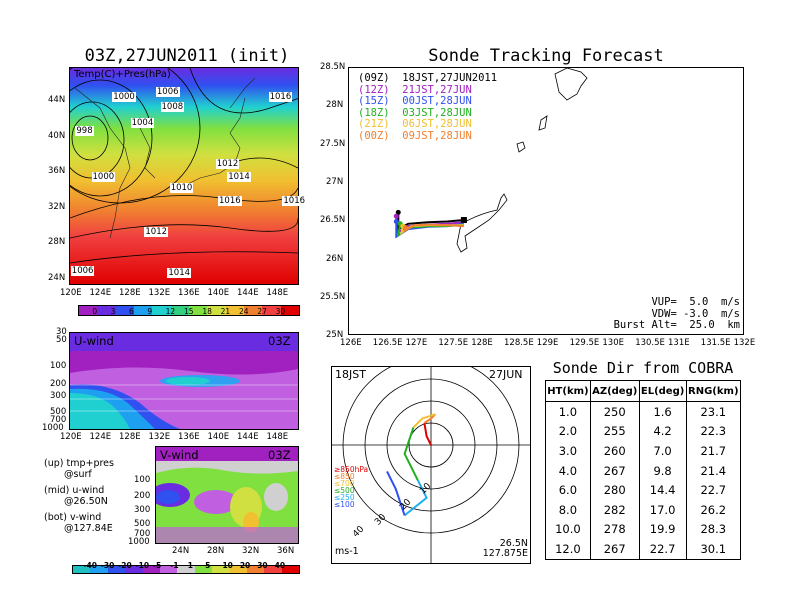 This screenshot has width=792, height=612. I want to click on panel-note: @26.50N, so click(86, 501).